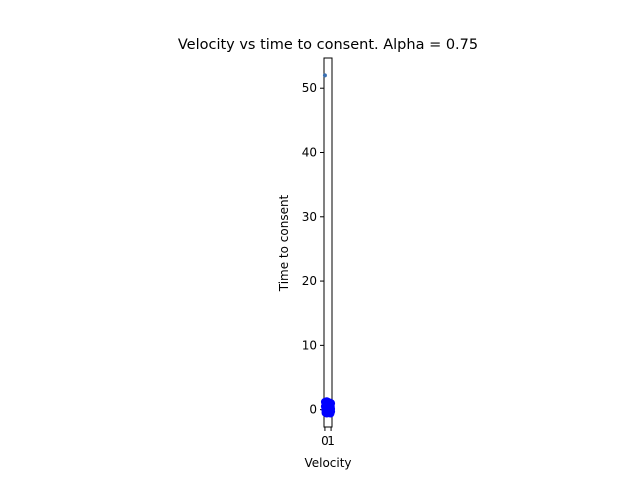 This screenshot has height=480, width=640. What do you see at coordinates (327, 463) in the screenshot?
I see `x-axis-label: Velocity` at bounding box center [327, 463].